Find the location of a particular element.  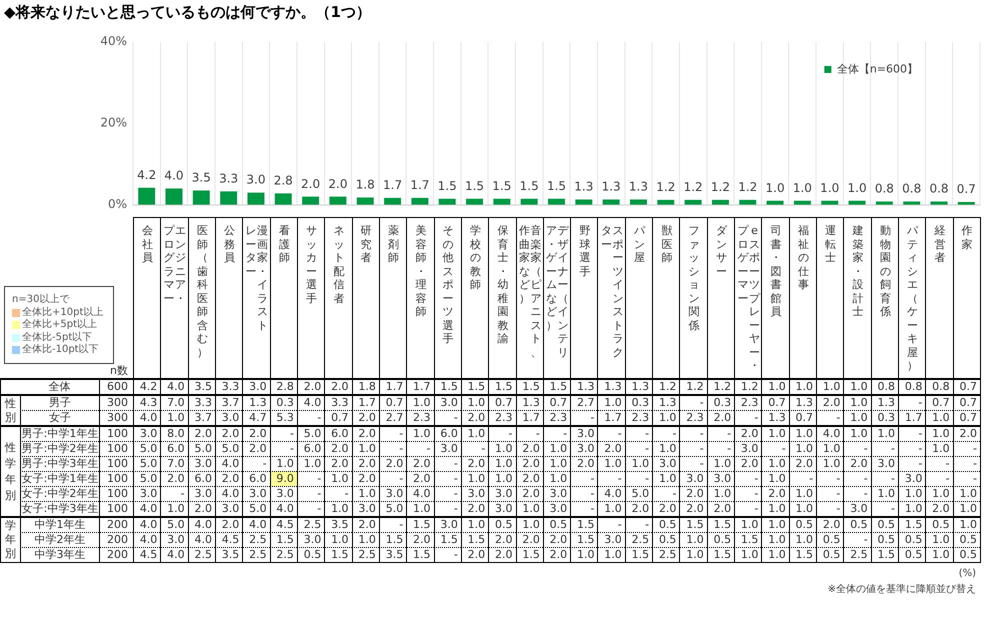

category-label: スポーツインストラクター is located at coordinates (612, 291).